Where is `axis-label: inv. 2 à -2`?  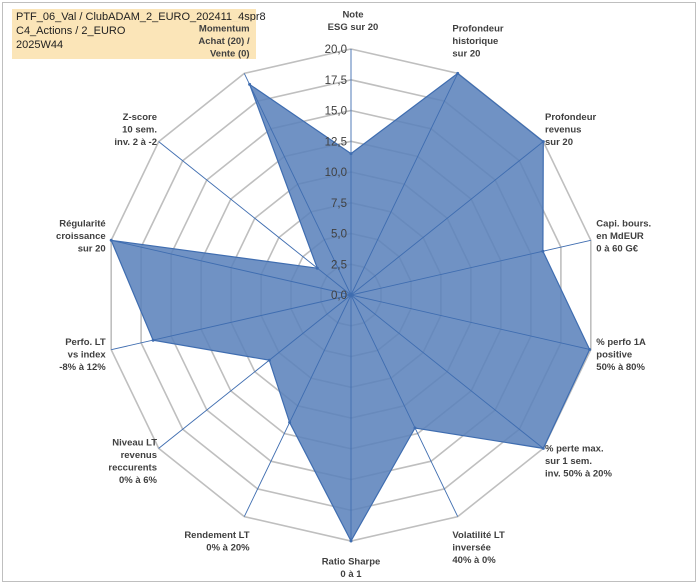 axis-label: inv. 2 à -2 is located at coordinates (135, 142).